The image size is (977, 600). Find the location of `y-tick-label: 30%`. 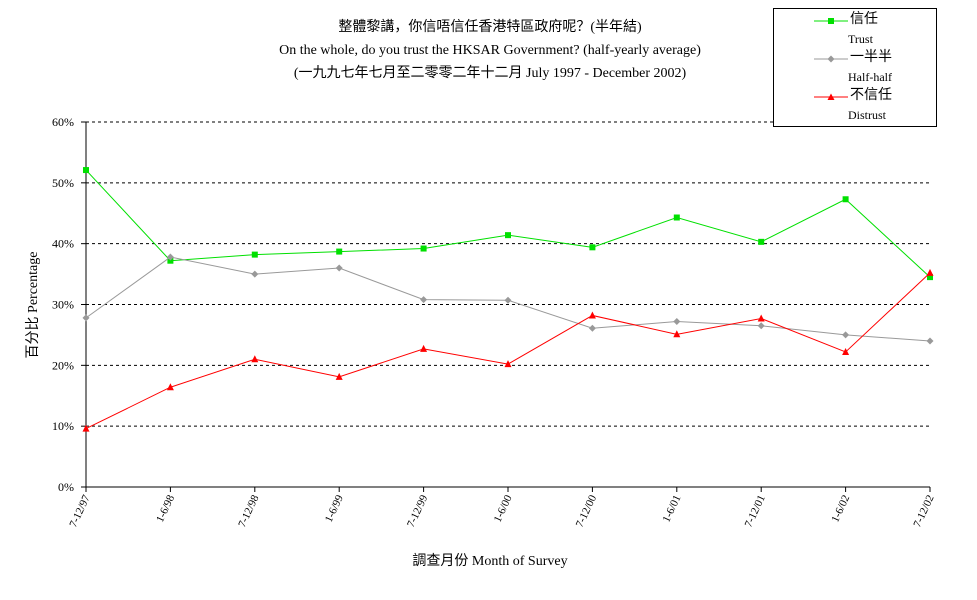

y-tick-label: 30% is located at coordinates (63, 305).